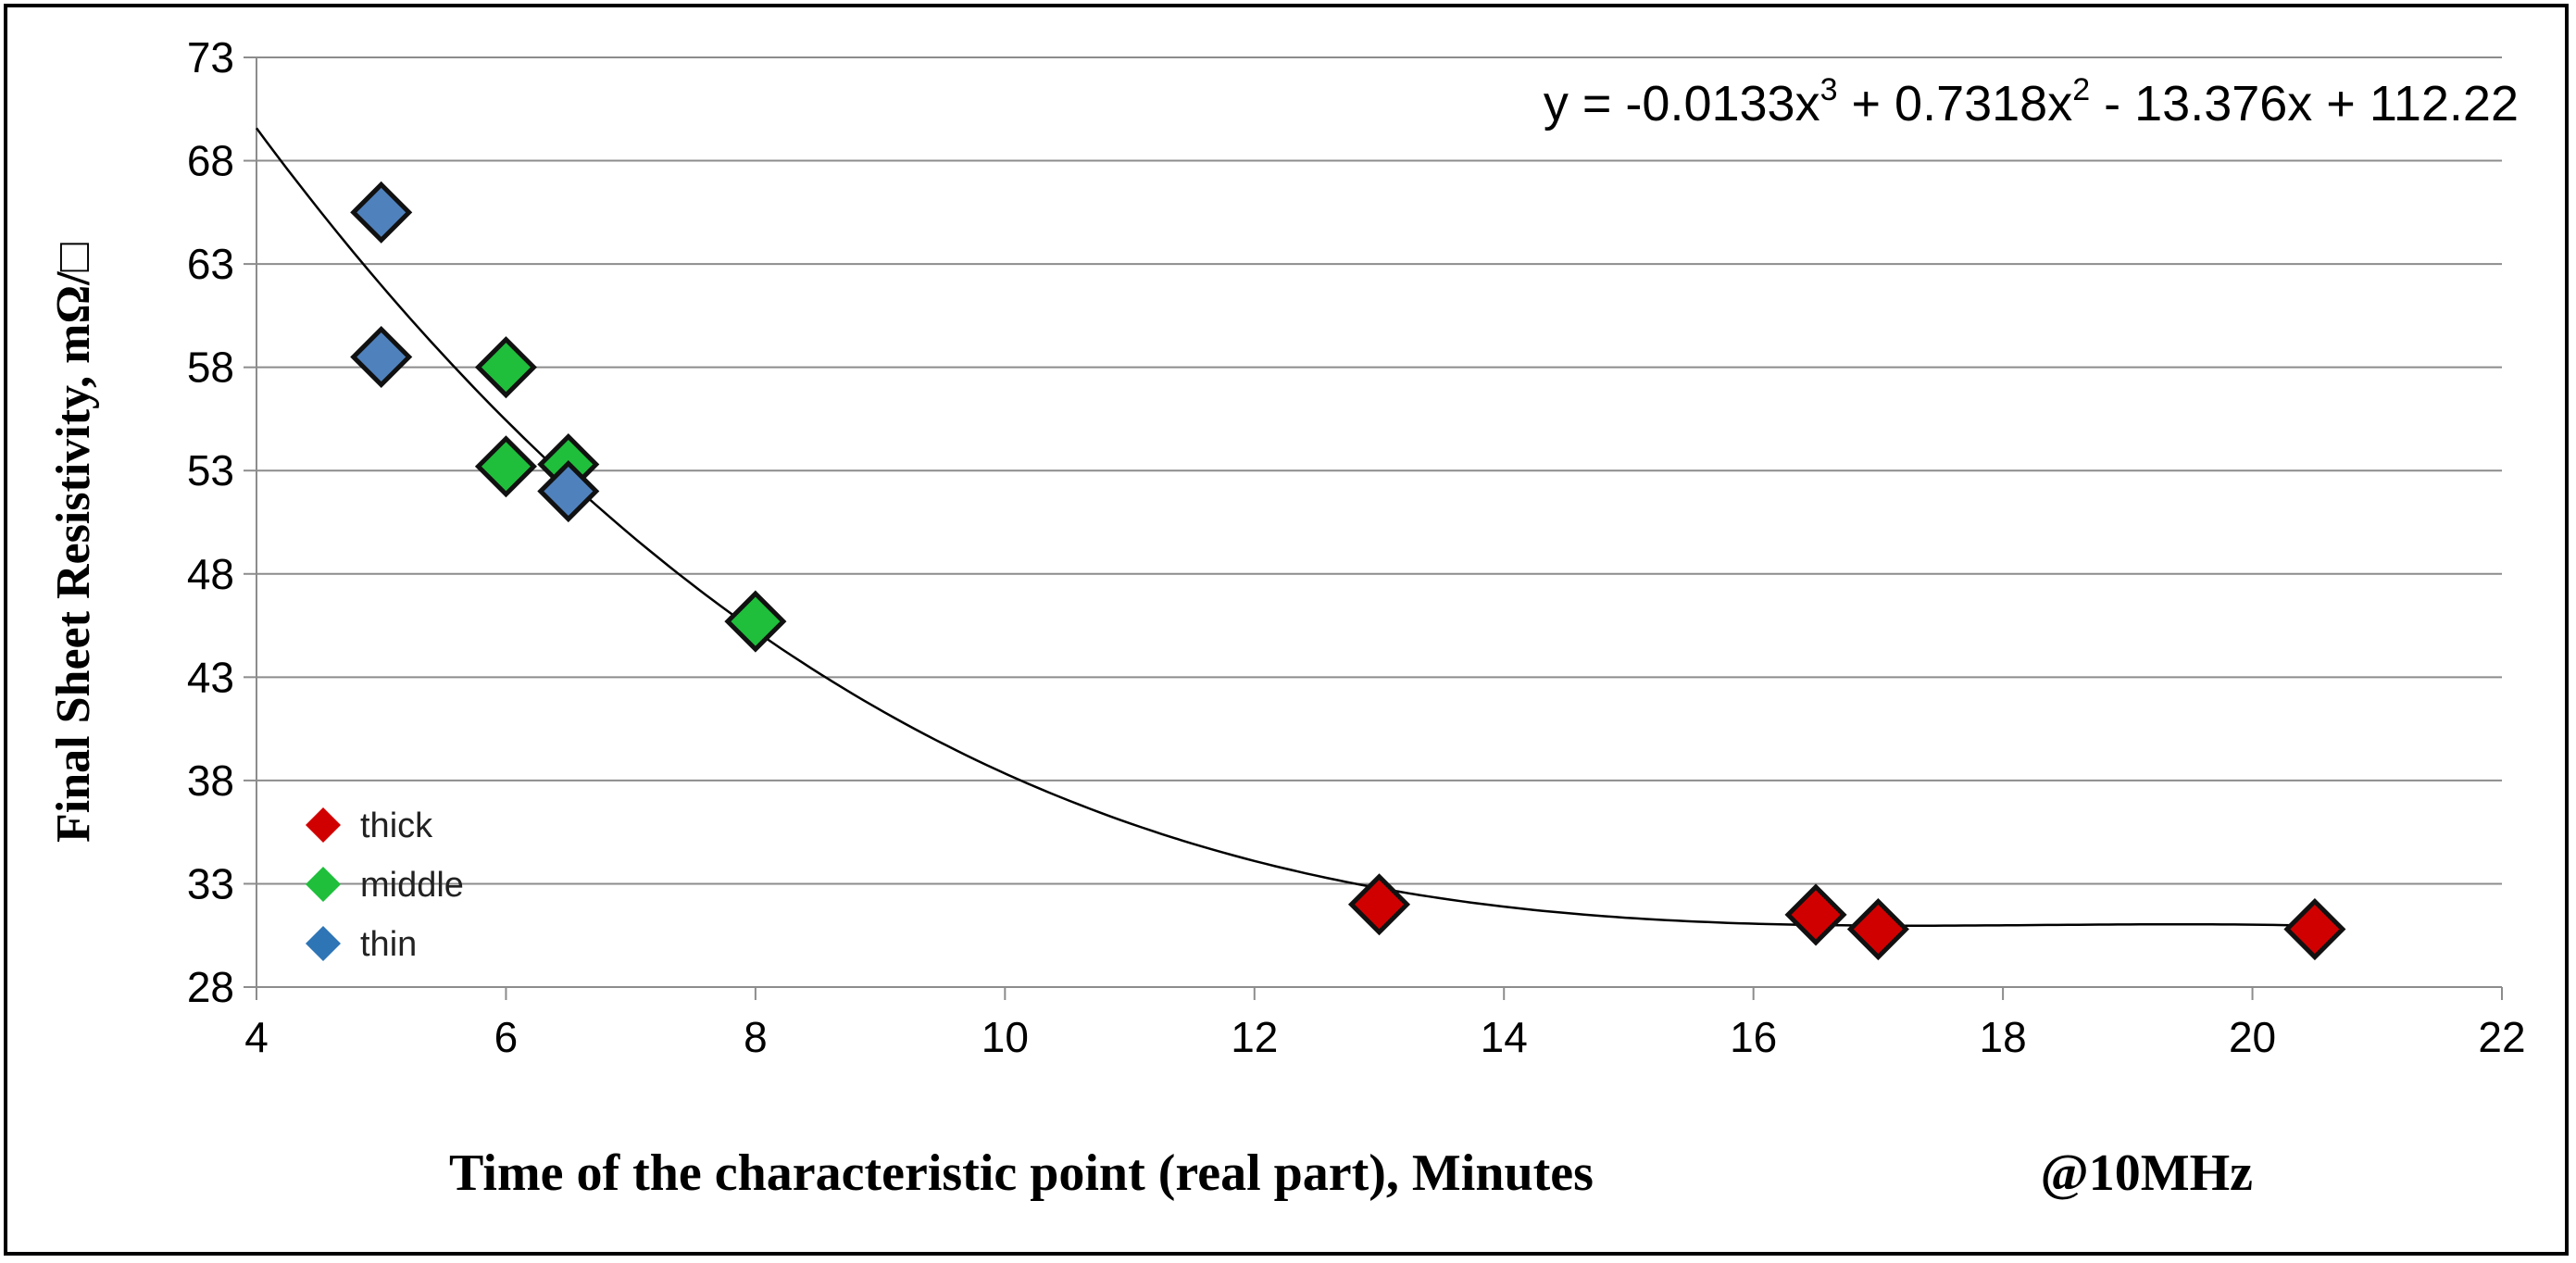 The height and width of the screenshot is (1263, 2576). Describe the element at coordinates (507, 1037) in the screenshot. I see `x-tick-label: 6` at that location.